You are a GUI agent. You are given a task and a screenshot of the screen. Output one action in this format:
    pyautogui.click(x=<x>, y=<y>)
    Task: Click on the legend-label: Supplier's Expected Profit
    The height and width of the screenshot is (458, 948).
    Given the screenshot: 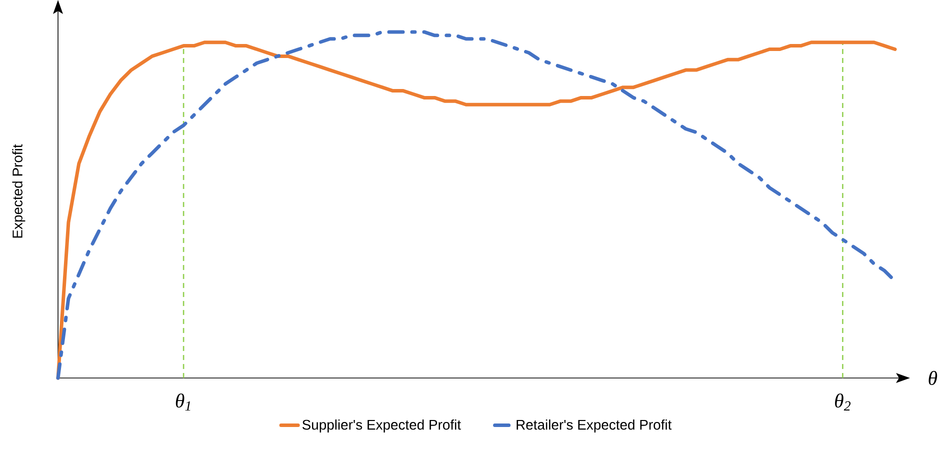 What is the action you would take?
    pyautogui.click(x=381, y=425)
    